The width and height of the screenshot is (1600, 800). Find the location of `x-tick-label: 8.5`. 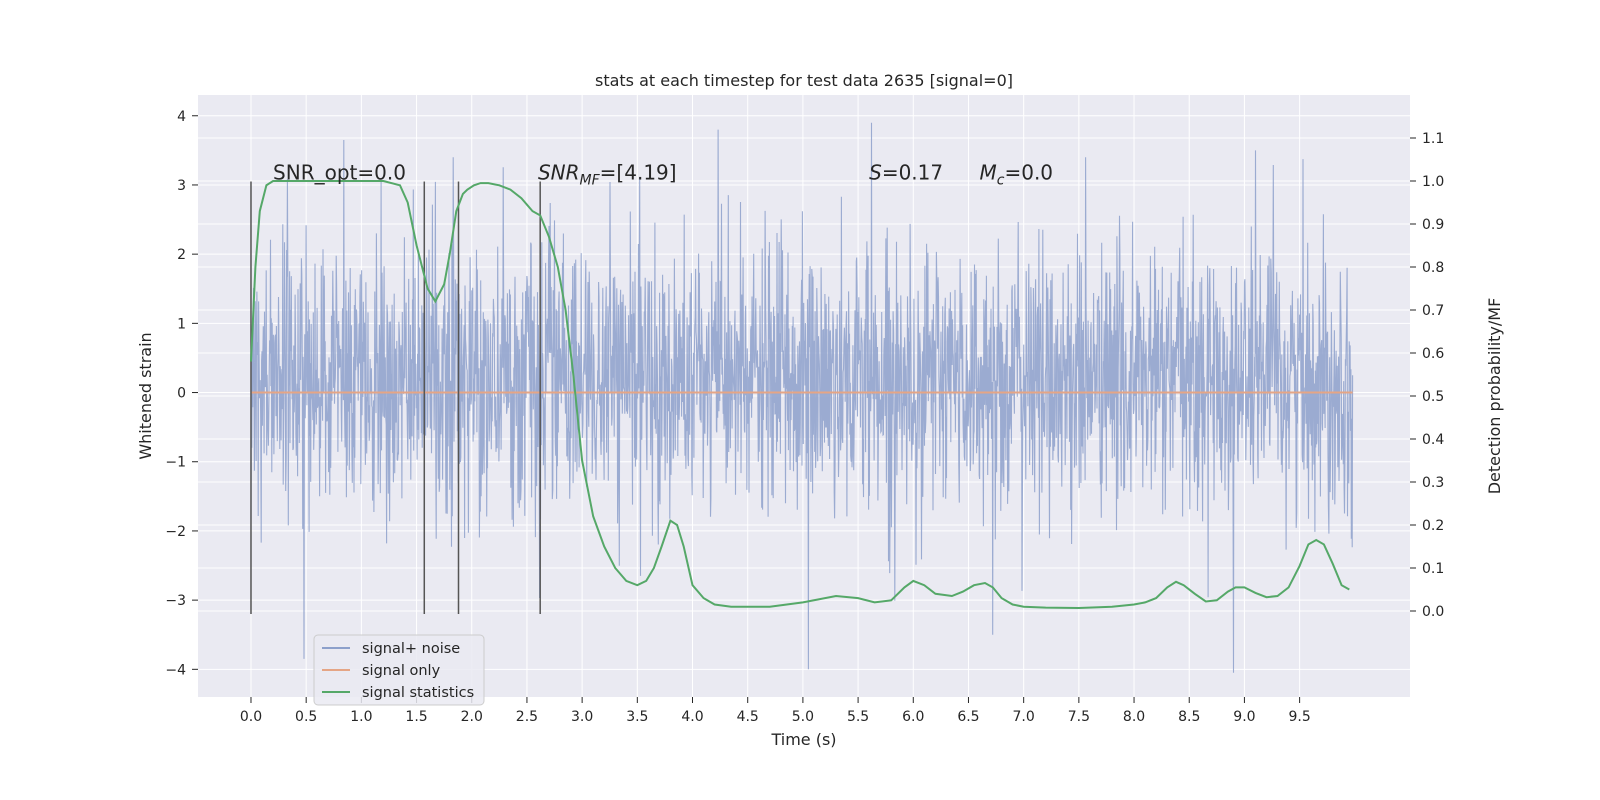

x-tick-label: 8.5 is located at coordinates (1189, 717).